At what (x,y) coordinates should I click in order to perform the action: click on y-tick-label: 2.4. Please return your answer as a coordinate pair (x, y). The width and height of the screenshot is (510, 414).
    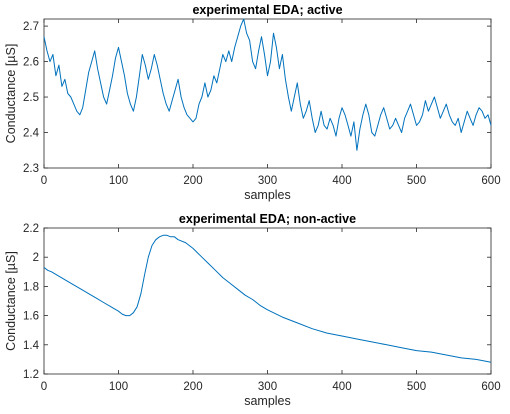
    Looking at the image, I should click on (31, 134).